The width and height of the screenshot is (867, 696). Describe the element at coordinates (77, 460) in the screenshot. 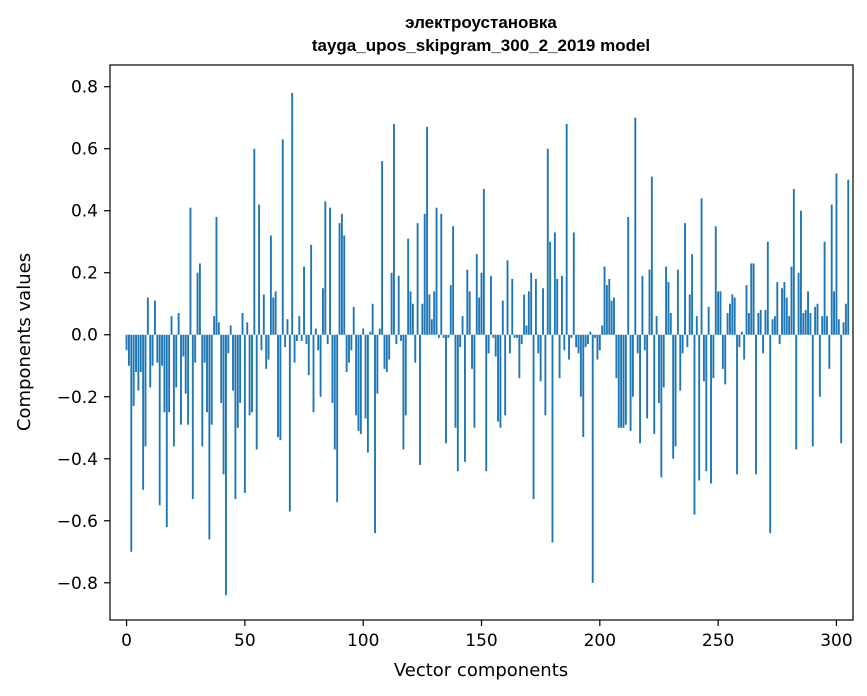

I see `y-tick-label: −0.4` at that location.